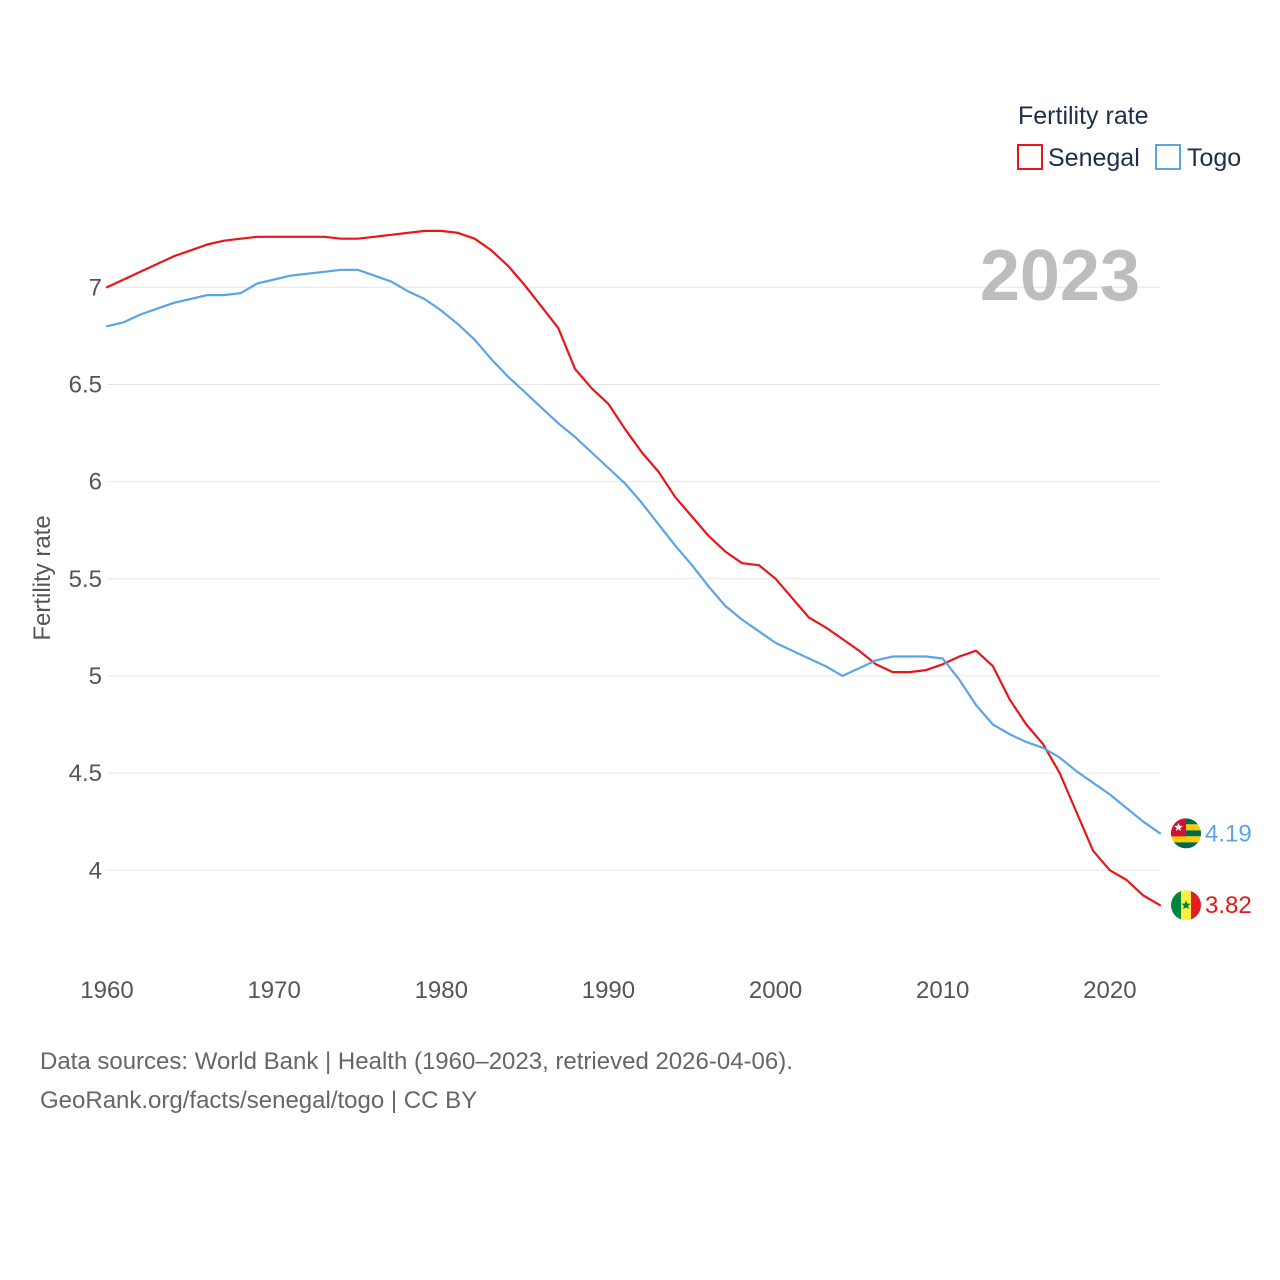  What do you see at coordinates (273, 990) in the screenshot?
I see `x-tick-label: 1970` at bounding box center [273, 990].